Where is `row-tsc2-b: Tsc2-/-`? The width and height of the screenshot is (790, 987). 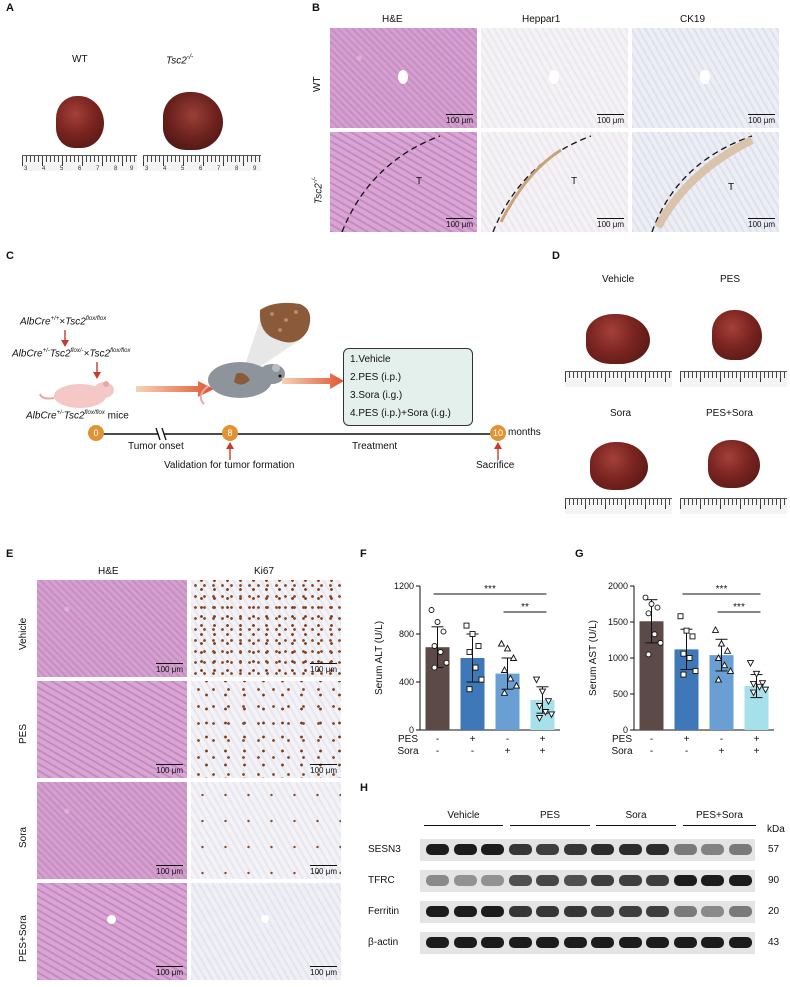
row-tsc2-b: Tsc2-/- is located at coordinates (318, 190).